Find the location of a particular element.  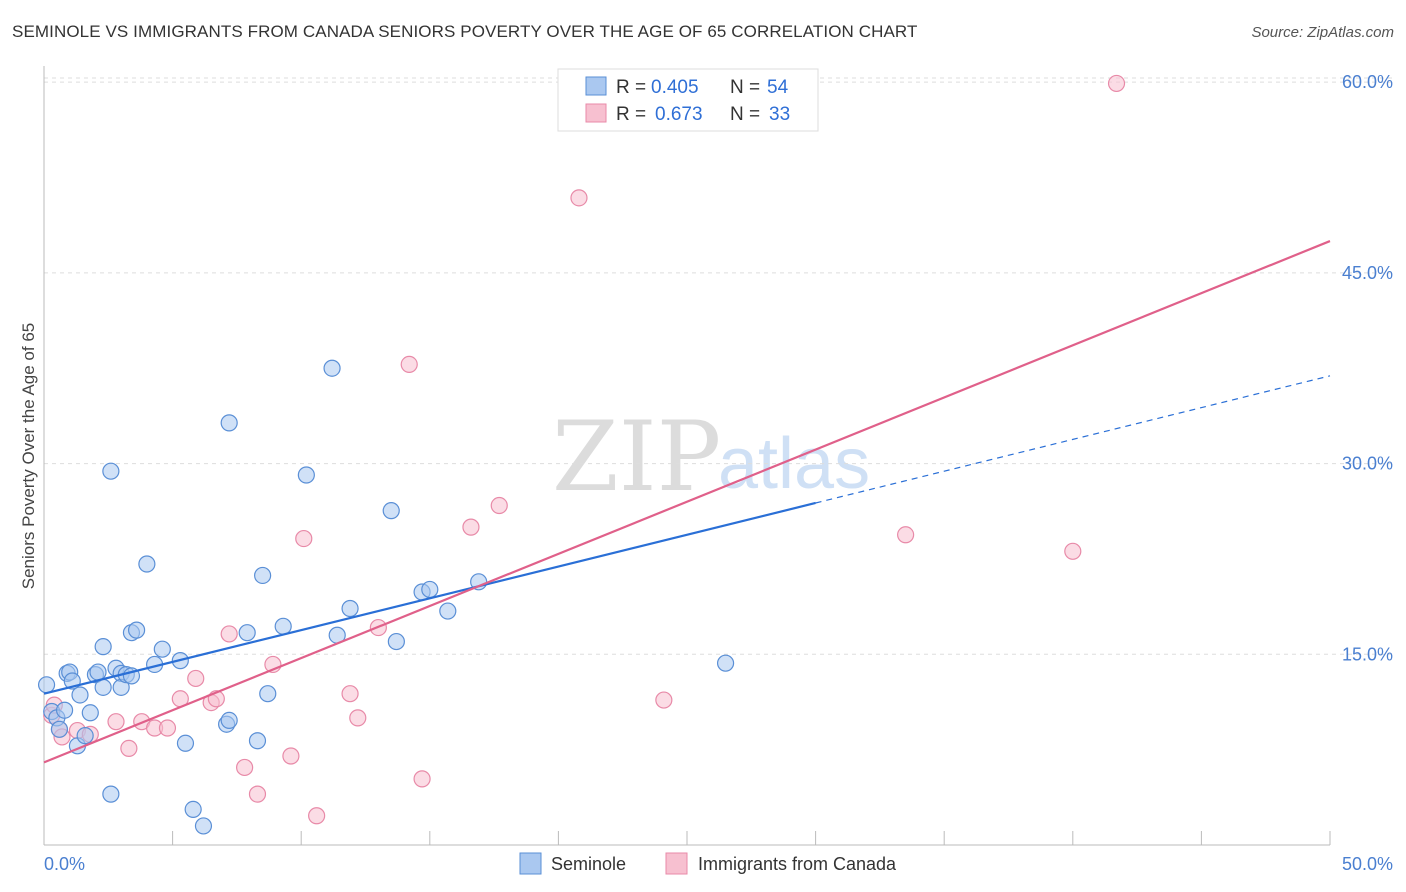

legend-r-value-canada: 0.673 is located at coordinates (679, 114).